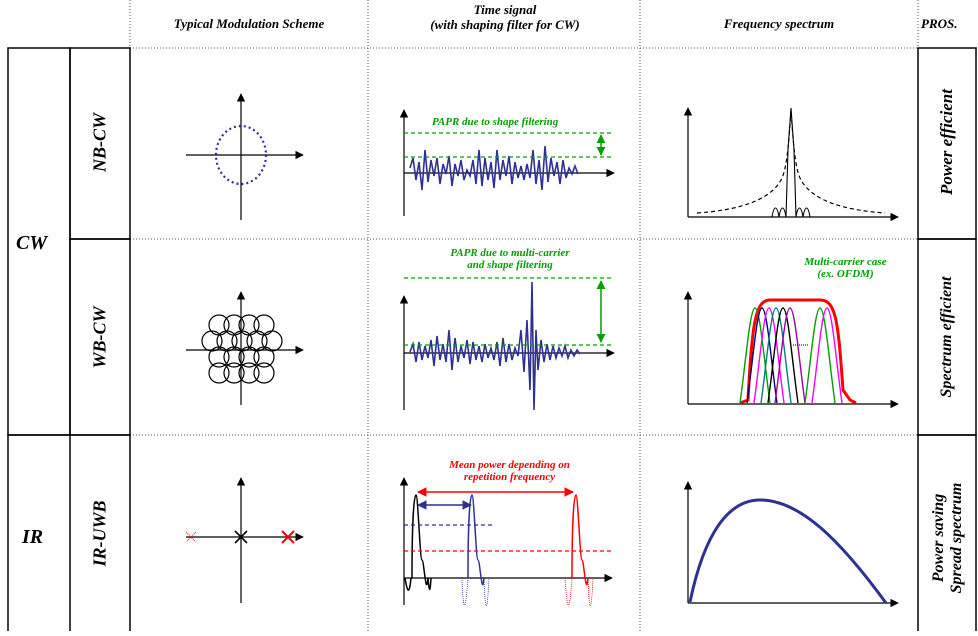  What do you see at coordinates (245, 156) in the screenshot?
I see `nbcw-constellation` at bounding box center [245, 156].